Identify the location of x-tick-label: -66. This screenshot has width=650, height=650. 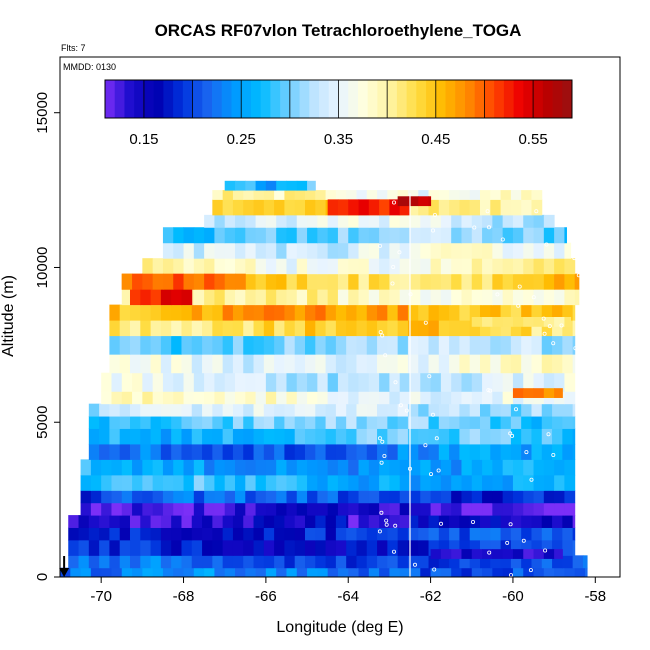
(266, 596).